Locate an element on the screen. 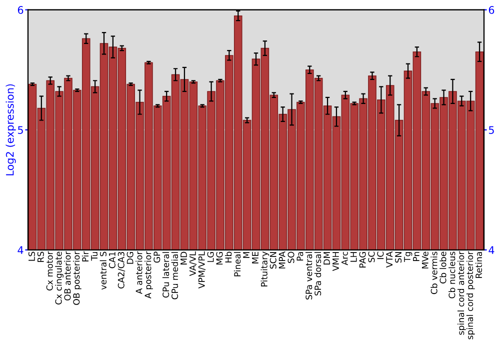 The image size is (500, 350). x-tick-label: Pineal is located at coordinates (237, 264).